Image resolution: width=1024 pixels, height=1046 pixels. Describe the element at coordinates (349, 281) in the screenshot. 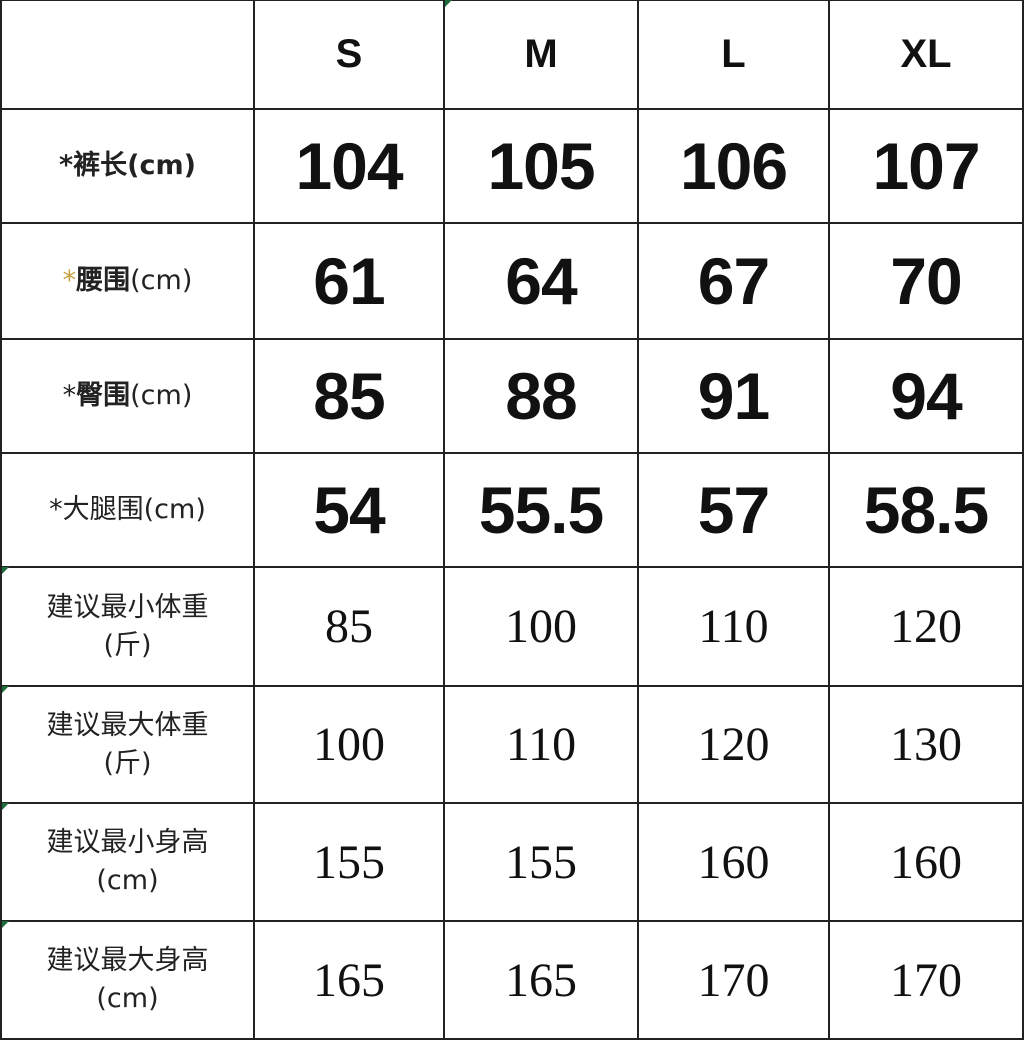

I see `value-cell: 61` at that location.